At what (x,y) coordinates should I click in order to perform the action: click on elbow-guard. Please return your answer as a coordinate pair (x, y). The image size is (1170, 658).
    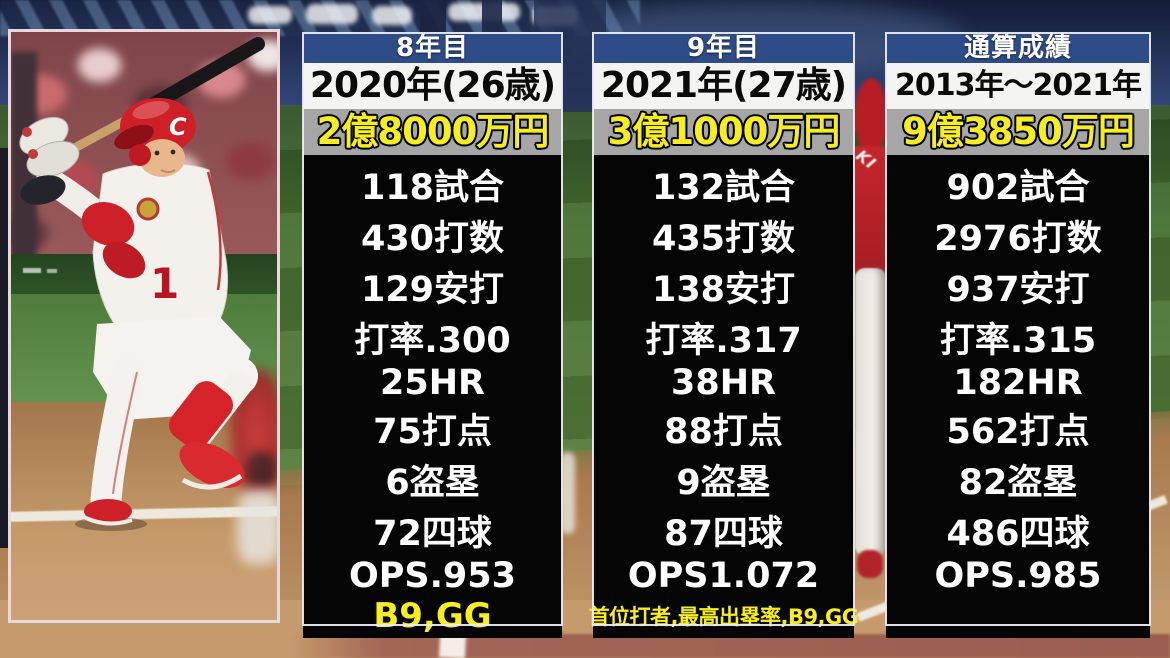
    Looking at the image, I should click on (124, 260).